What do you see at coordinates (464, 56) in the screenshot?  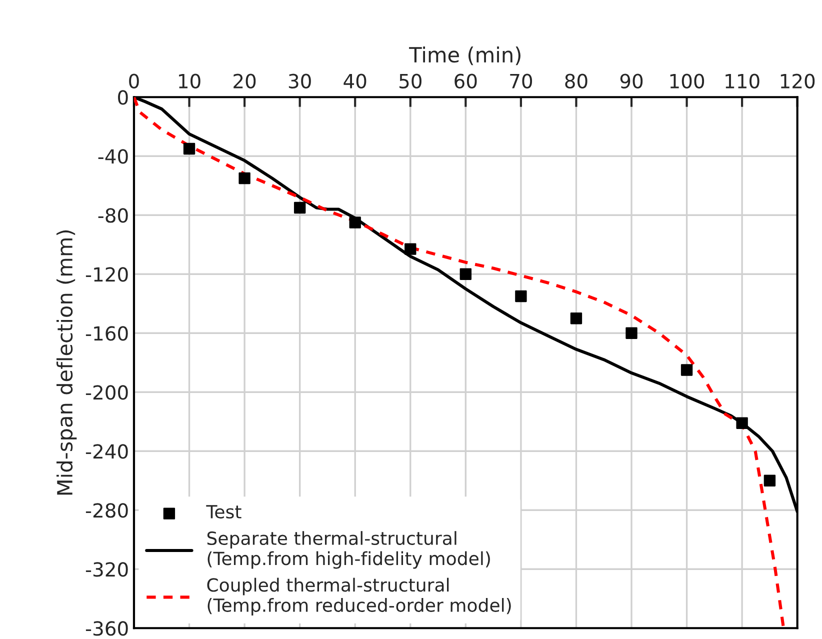 I see `x-axis-title: Time (min)` at bounding box center [464, 56].